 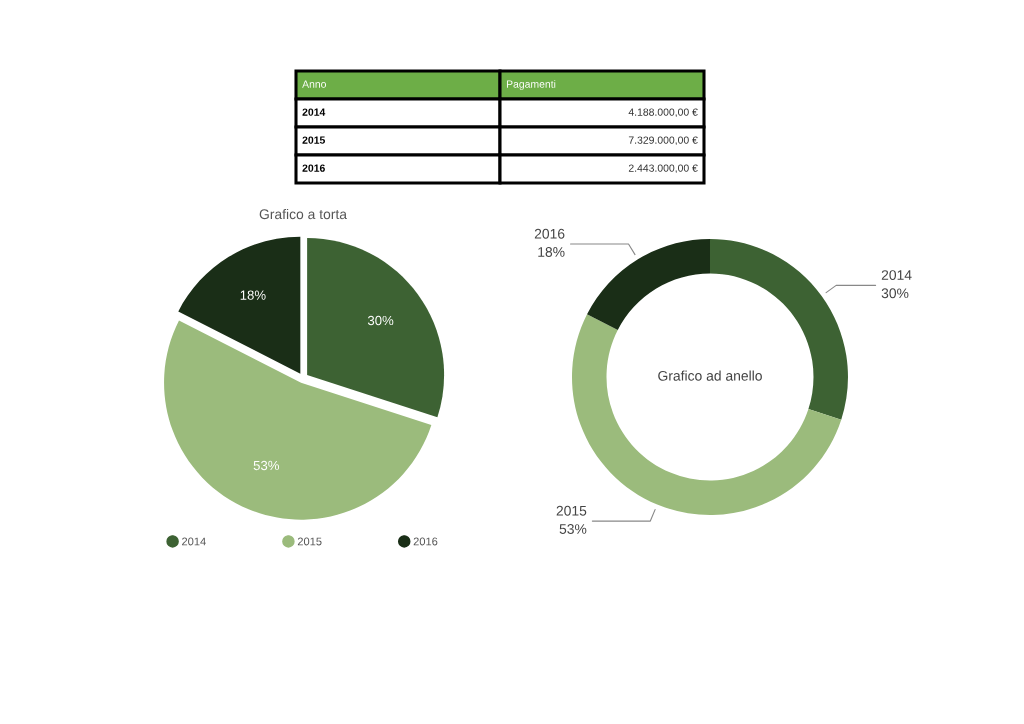 What do you see at coordinates (194, 541) in the screenshot?
I see `legend-label: 2014` at bounding box center [194, 541].